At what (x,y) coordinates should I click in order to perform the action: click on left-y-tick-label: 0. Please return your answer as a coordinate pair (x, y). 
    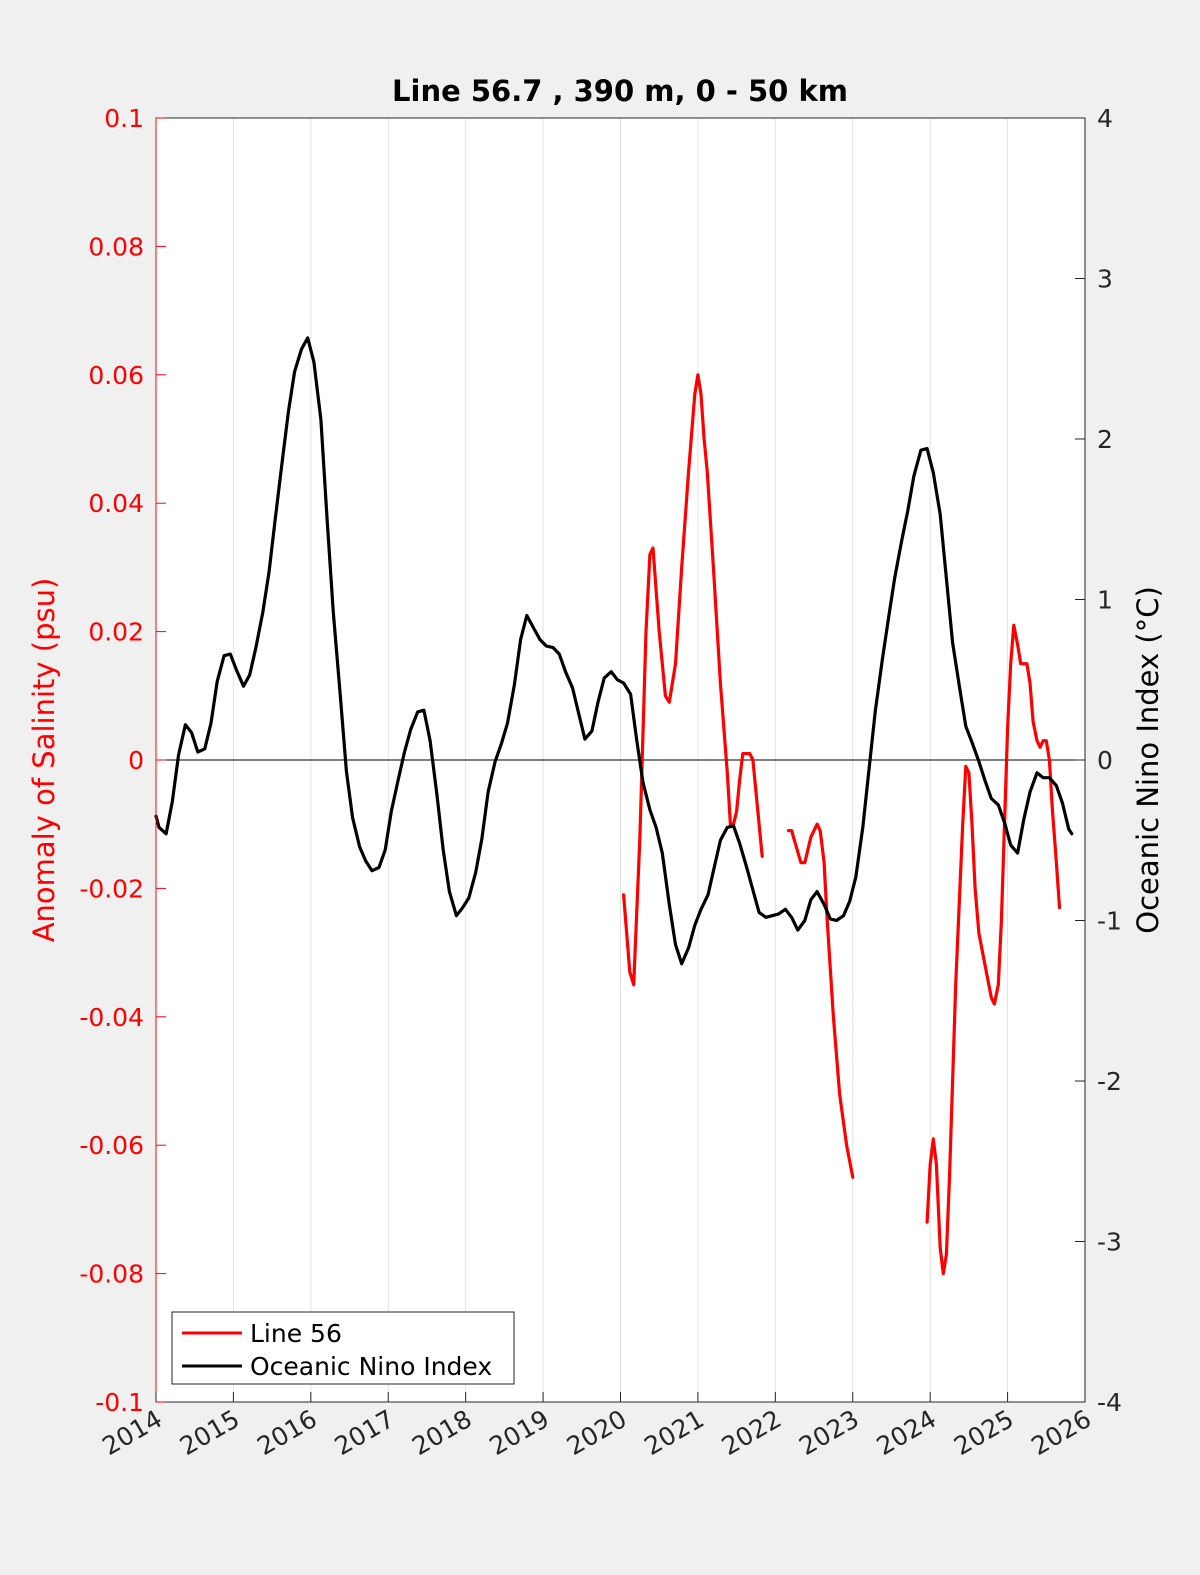
    Looking at the image, I should click on (136, 760).